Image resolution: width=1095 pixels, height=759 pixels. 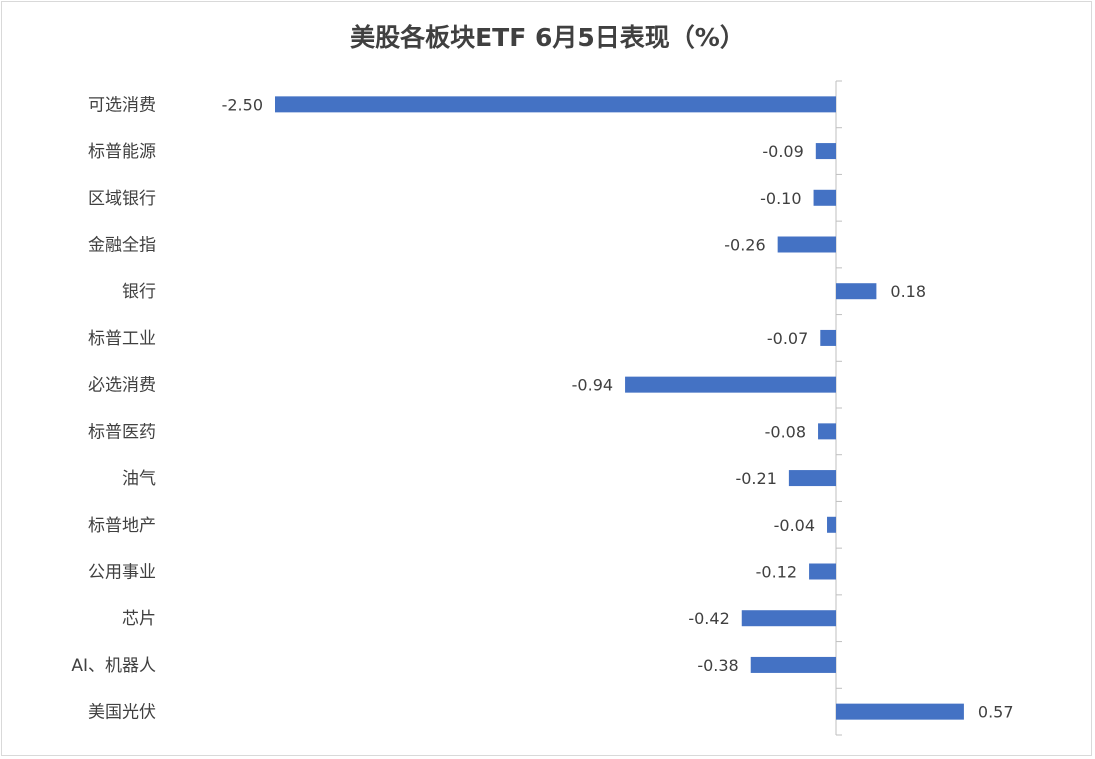 I want to click on data-label: -0.10, so click(x=780, y=198).